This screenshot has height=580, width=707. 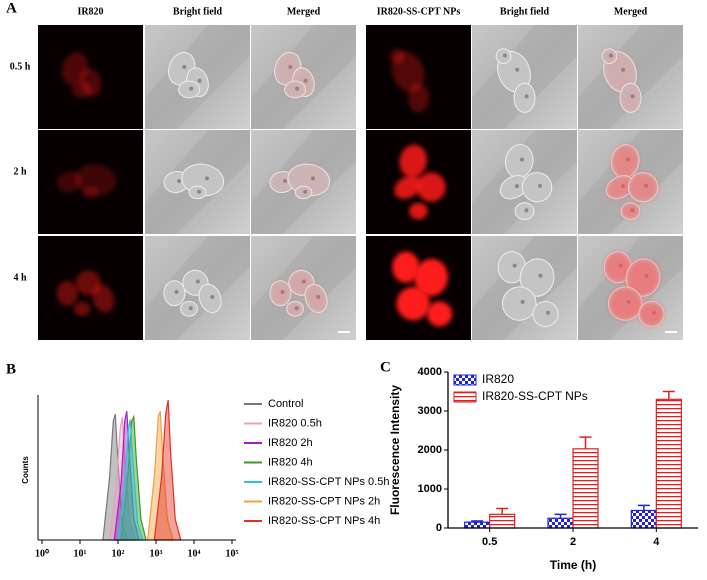 I want to click on y-tick-label: 1000, so click(x=430, y=489).